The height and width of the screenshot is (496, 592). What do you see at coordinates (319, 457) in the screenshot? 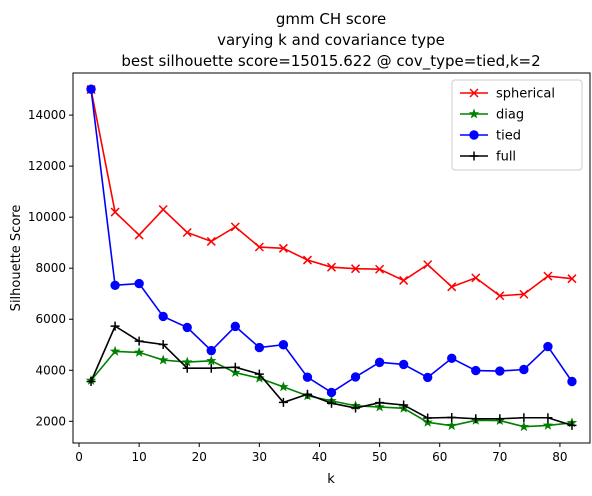
I see `x-tick-label: 40` at bounding box center [319, 457].